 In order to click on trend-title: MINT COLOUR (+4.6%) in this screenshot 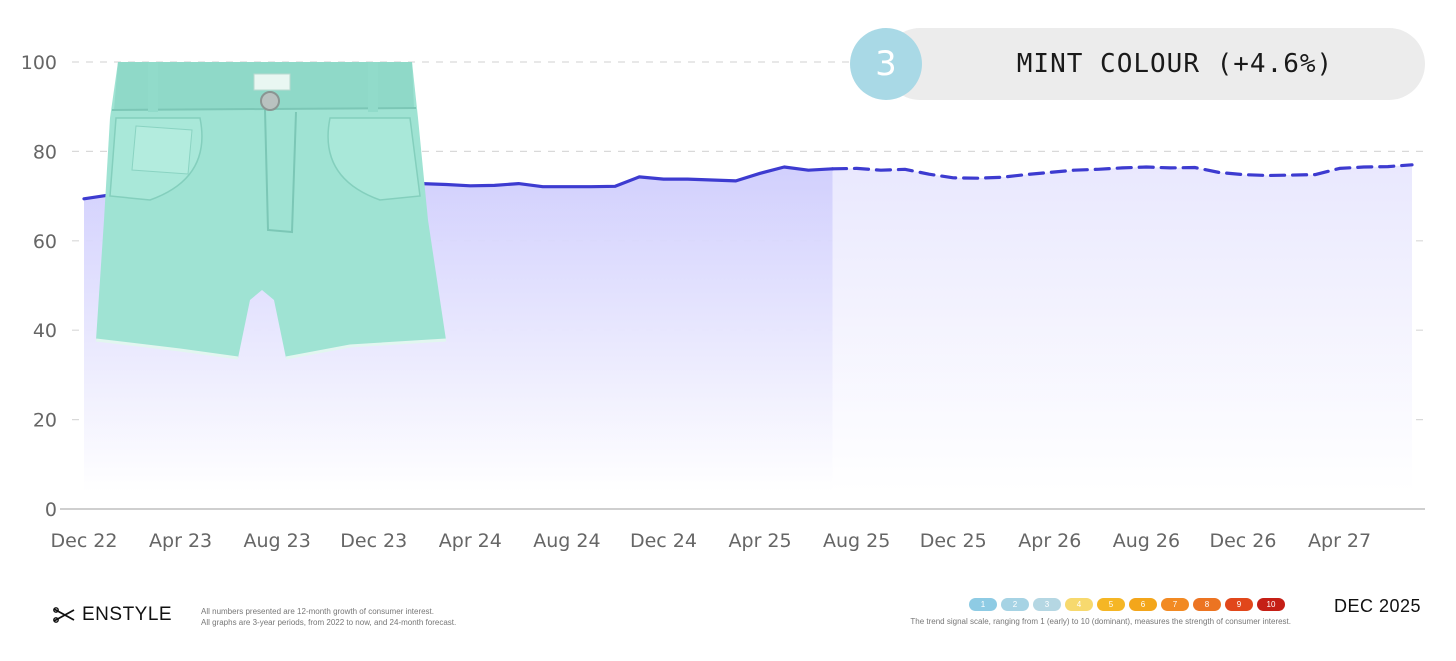, I will do `click(1175, 64)`.